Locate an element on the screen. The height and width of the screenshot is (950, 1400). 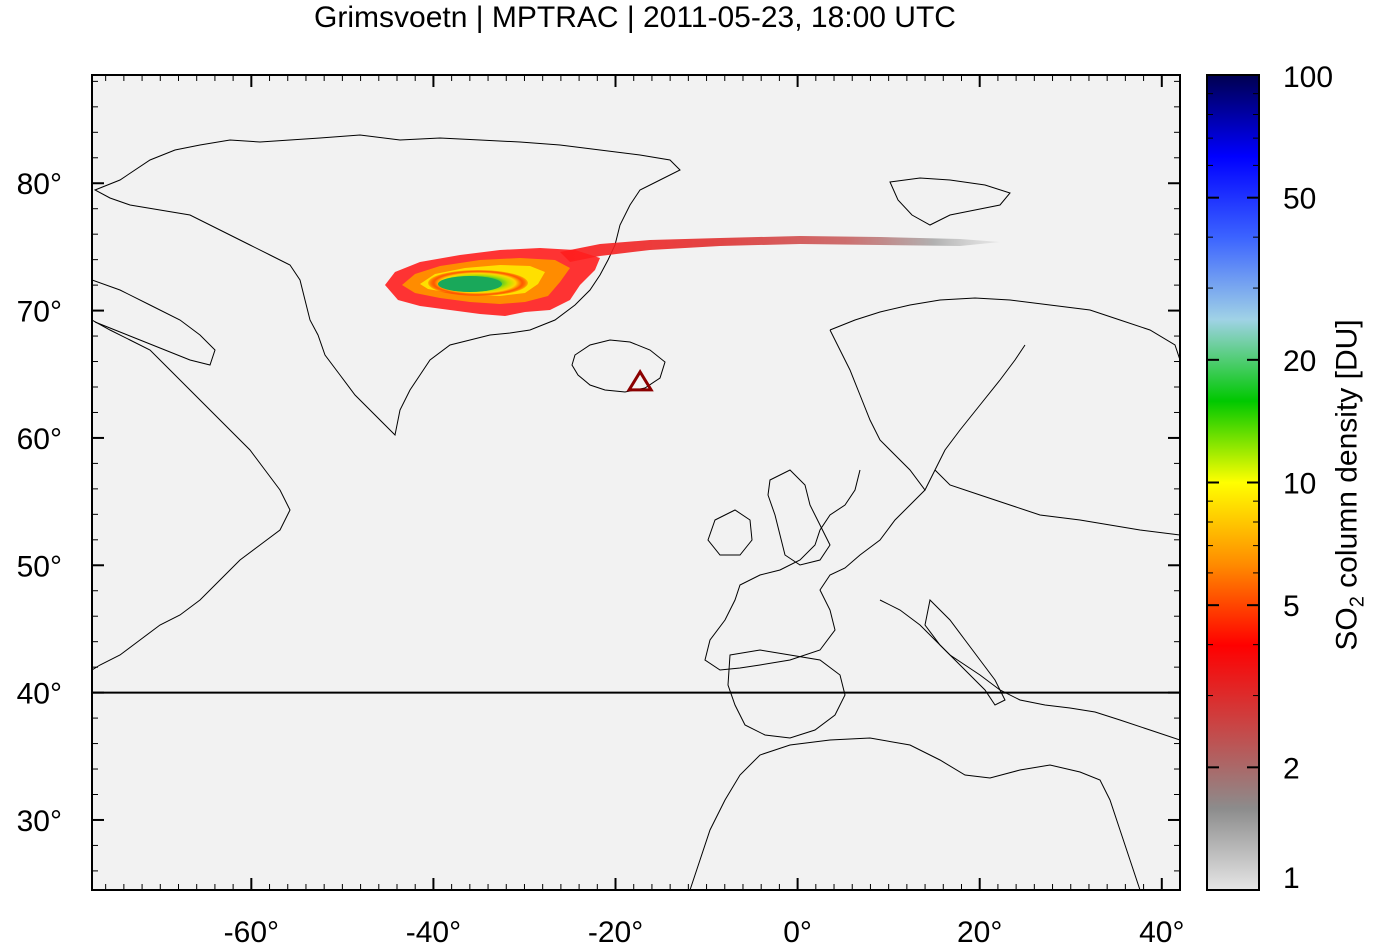
x-tick-label: -60° is located at coordinates (251, 932).